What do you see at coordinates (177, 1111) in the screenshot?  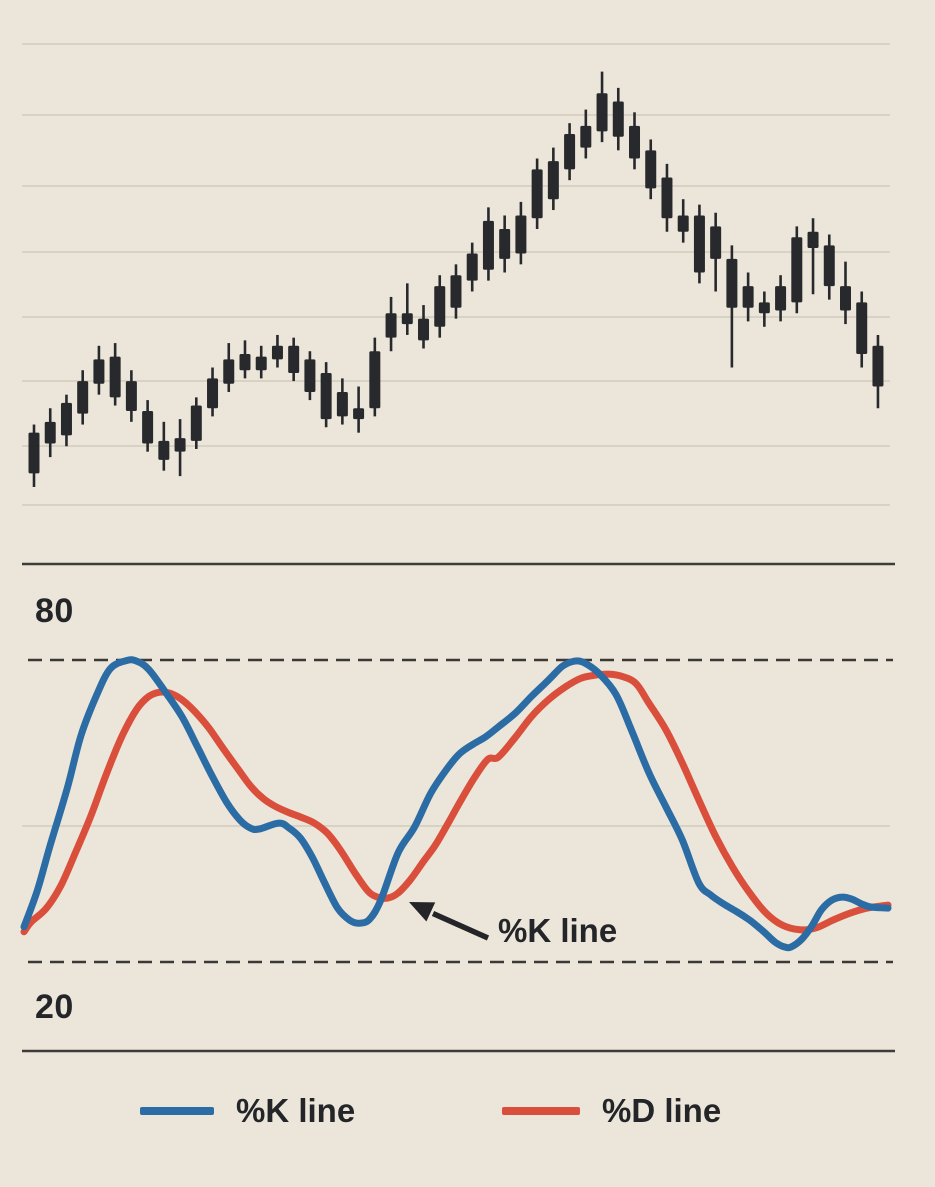 I see `k-line-swatch` at bounding box center [177, 1111].